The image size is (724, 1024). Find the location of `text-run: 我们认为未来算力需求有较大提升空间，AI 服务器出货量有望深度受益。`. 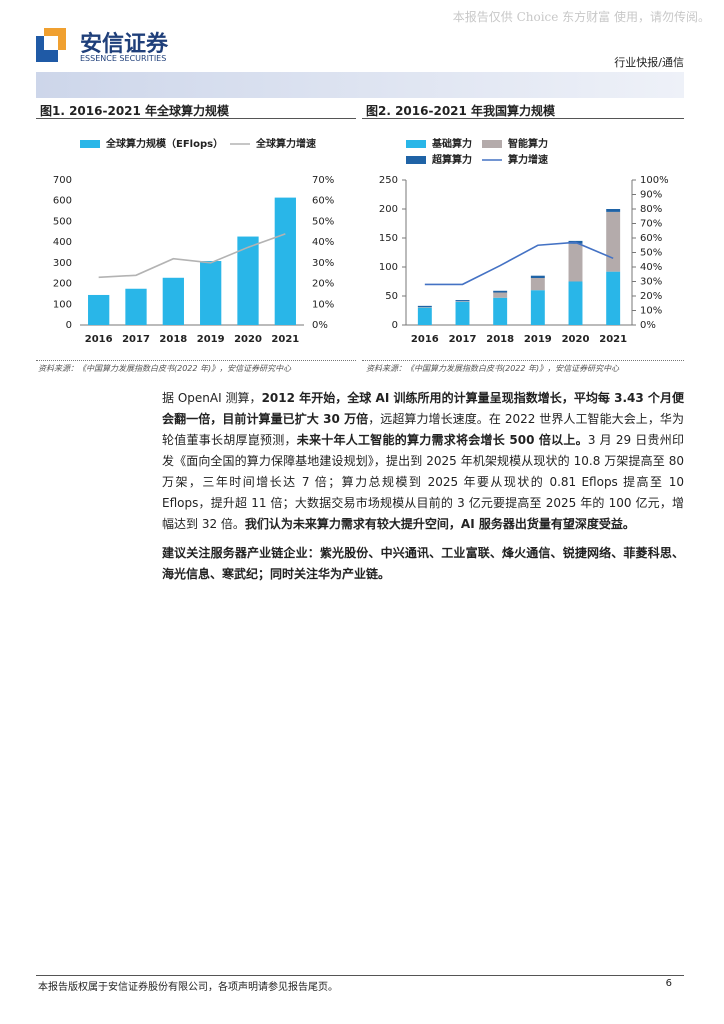

text-run: 我们认为未来算力需求有较大提升空间，AI 服务器出货量有望深度受益。 is located at coordinates (439, 524).